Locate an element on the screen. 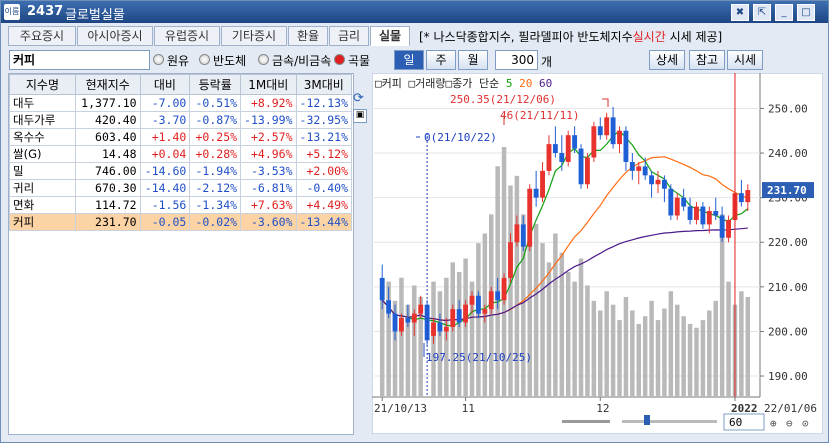 The width and height of the screenshot is (829, 443). annotation: 250.35(21/12/06) is located at coordinates (503, 99).